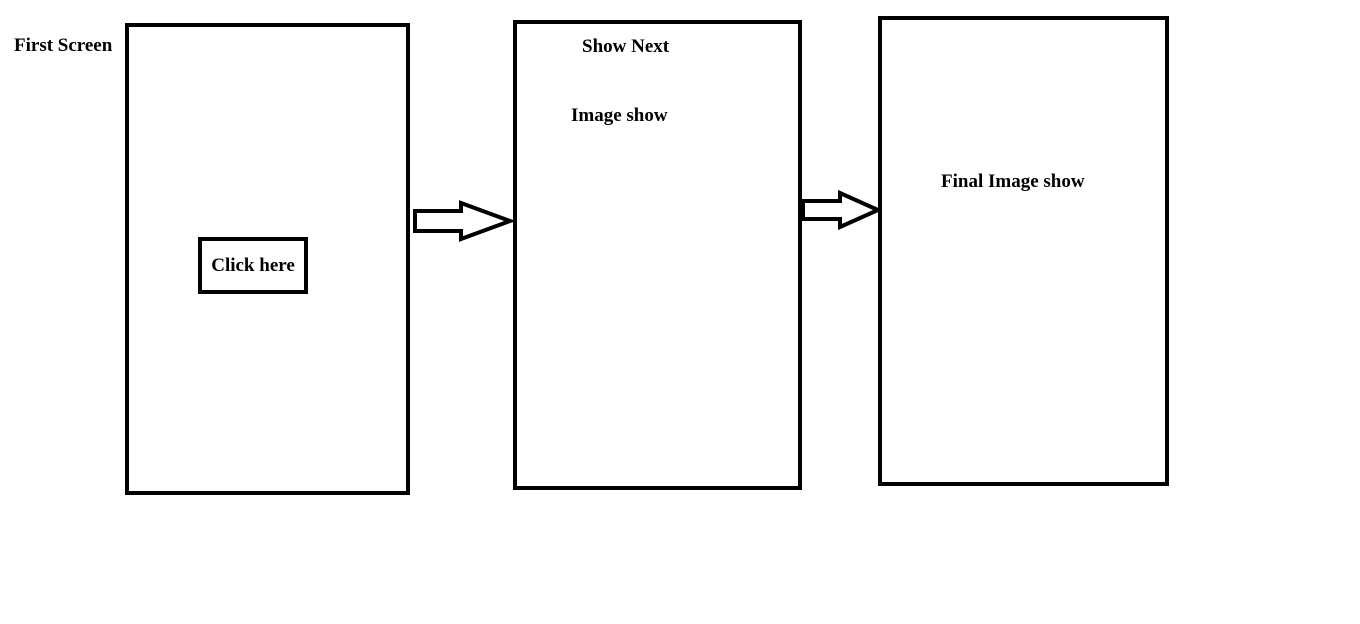  I want to click on final-image-label: Final Image show, so click(1013, 181).